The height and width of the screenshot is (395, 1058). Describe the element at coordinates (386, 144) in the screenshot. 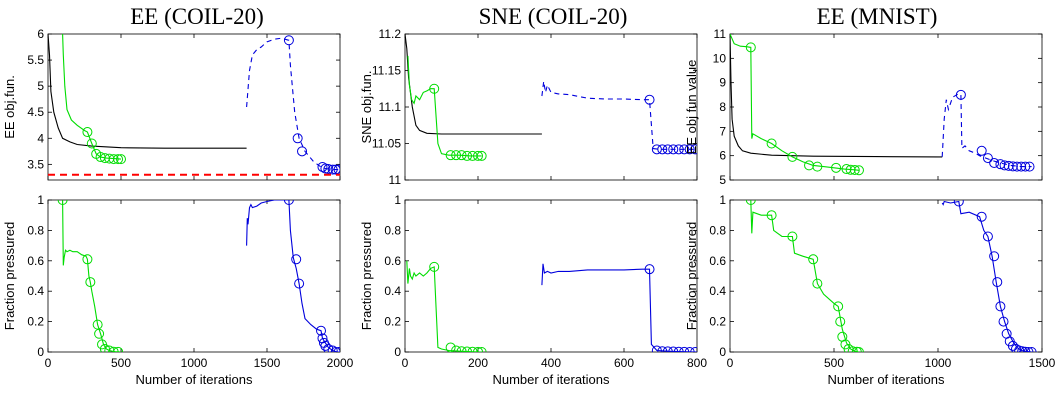

I see `y-tick-label: 11.05` at that location.